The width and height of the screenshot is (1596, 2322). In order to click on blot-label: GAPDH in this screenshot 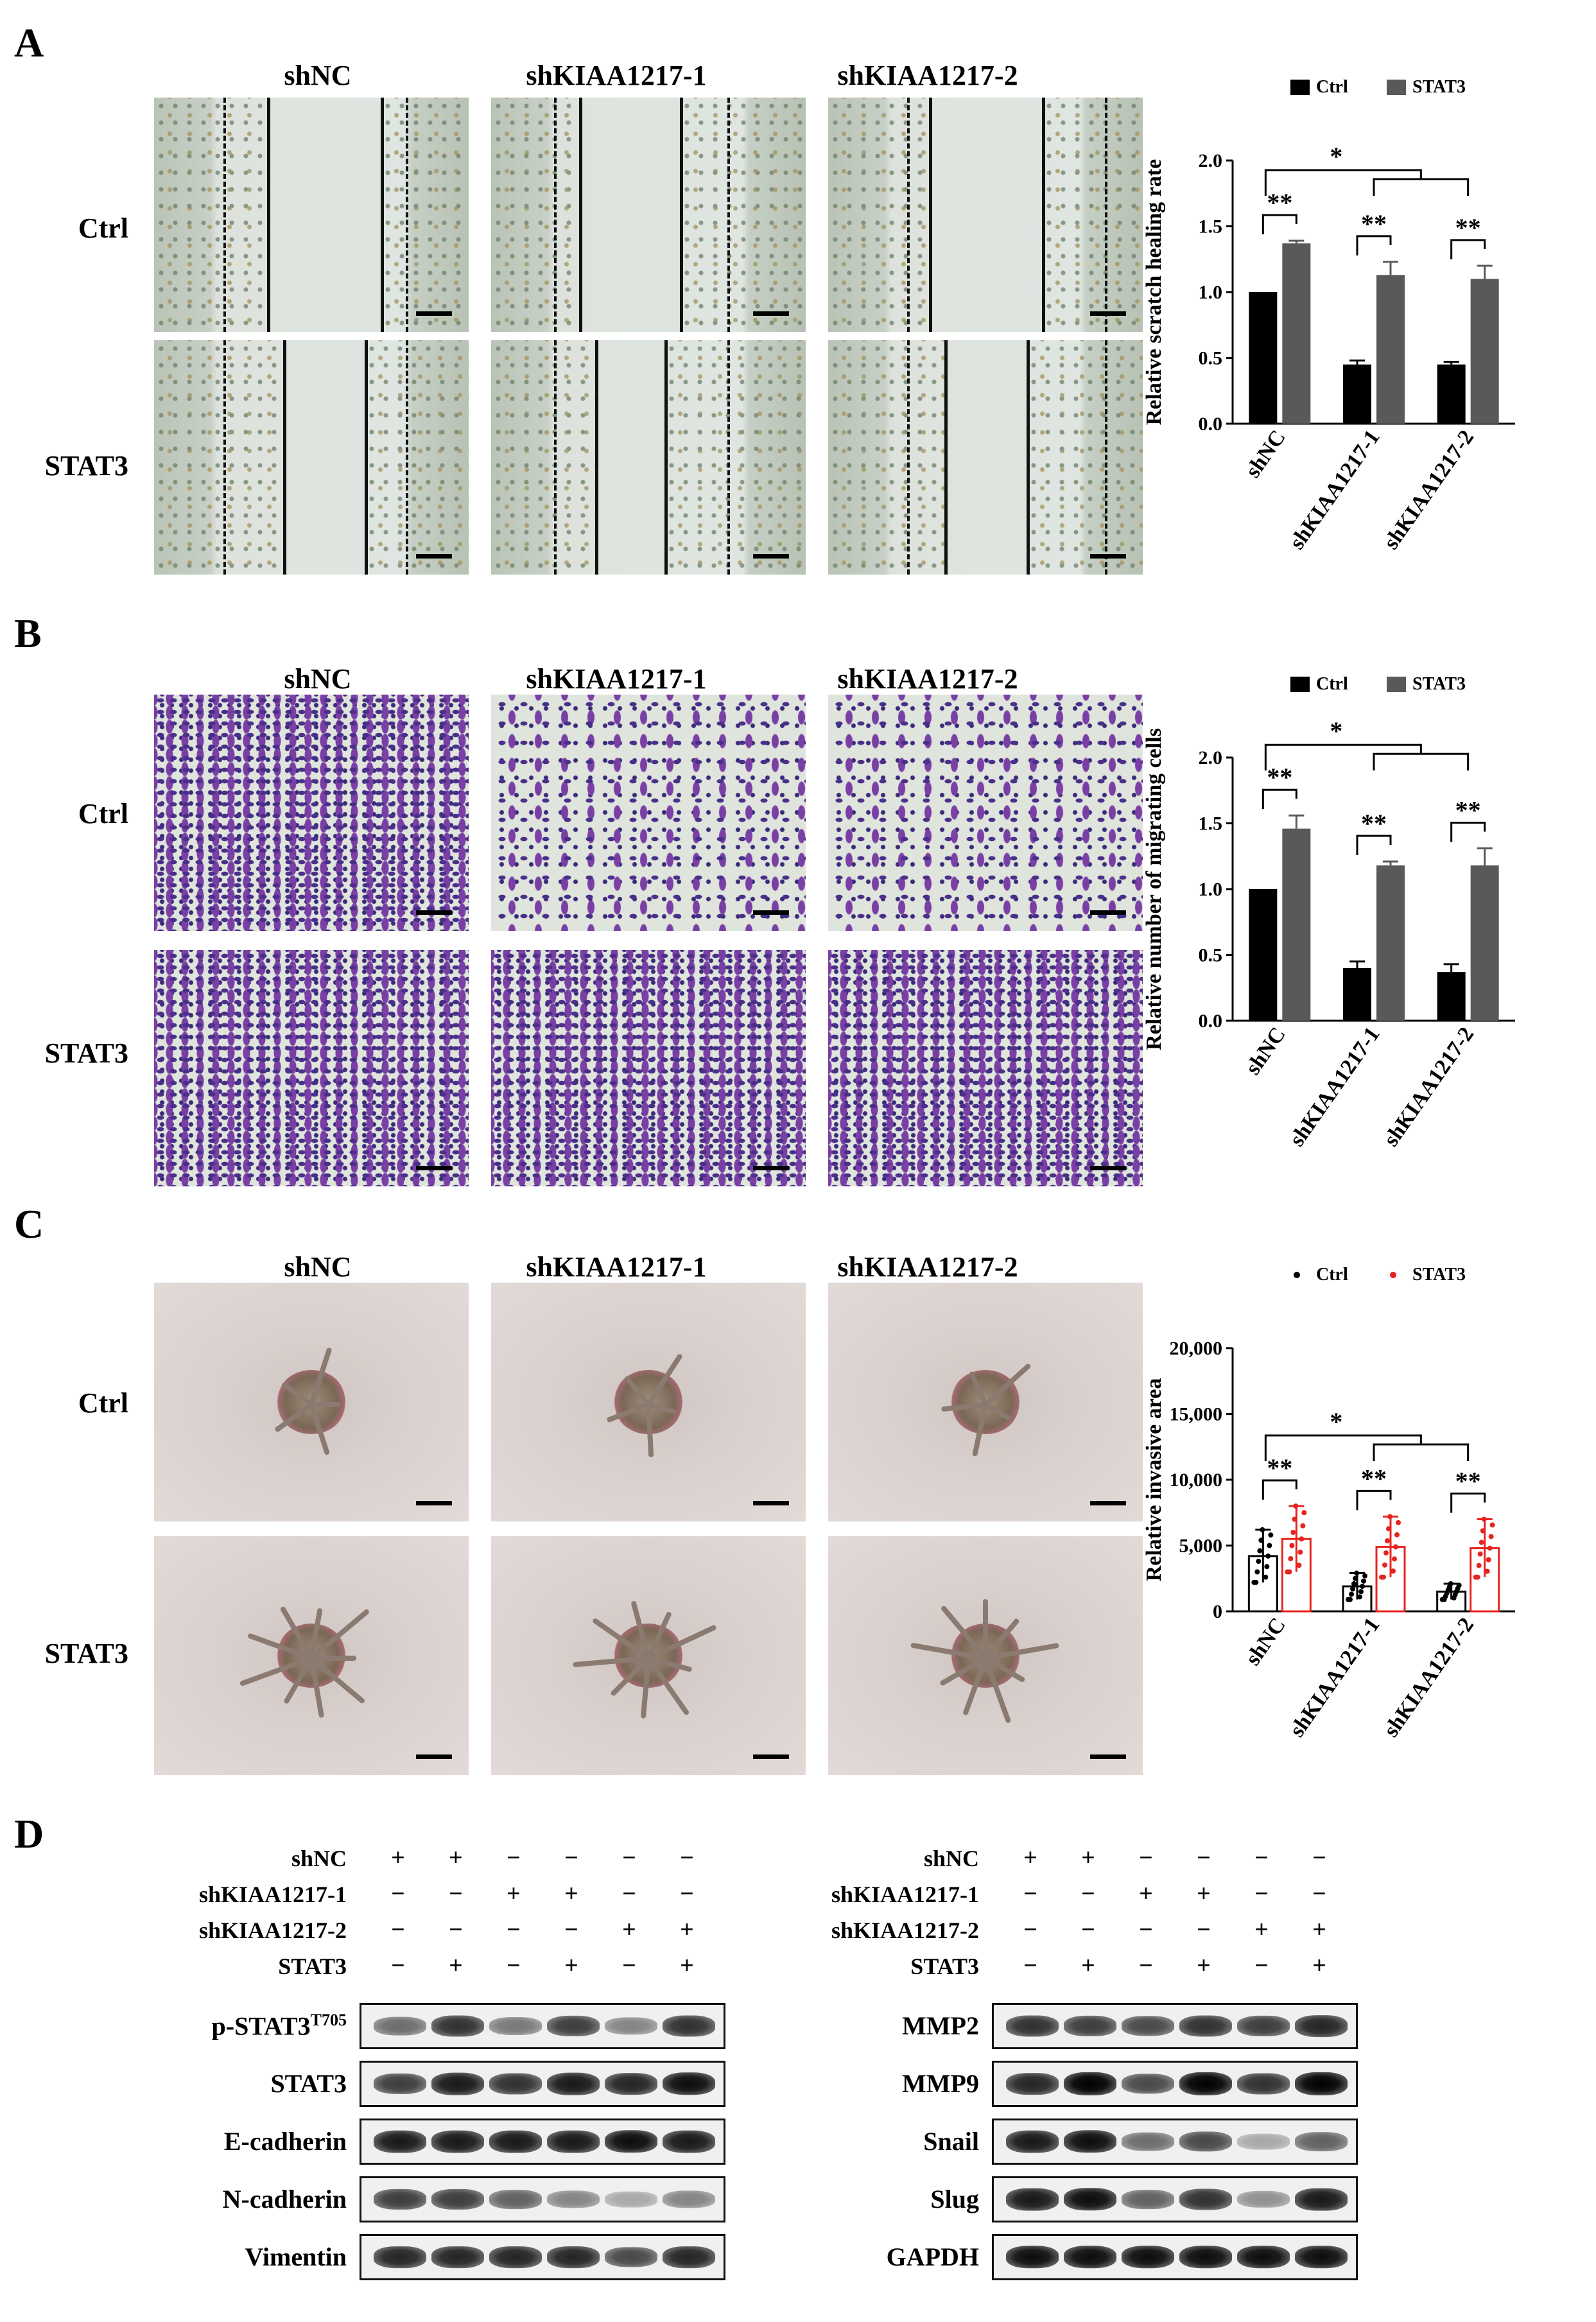, I will do `click(932, 2256)`.